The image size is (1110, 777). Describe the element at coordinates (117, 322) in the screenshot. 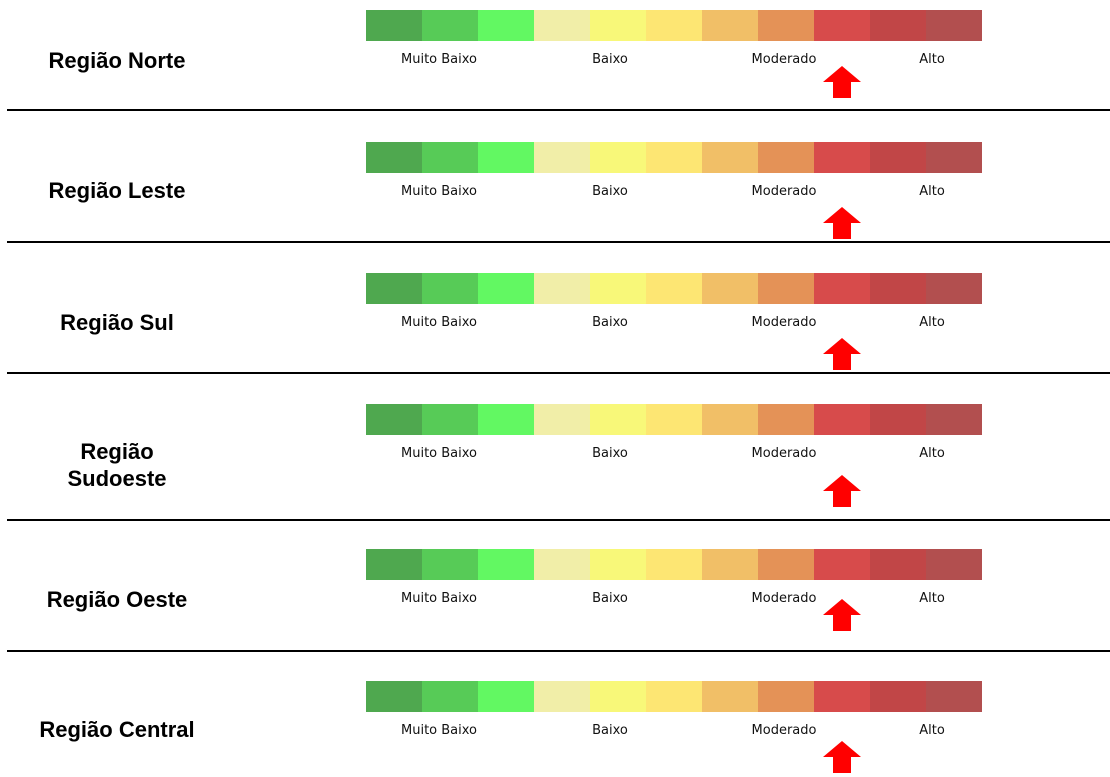

I see `region-label: Região Sul` at that location.